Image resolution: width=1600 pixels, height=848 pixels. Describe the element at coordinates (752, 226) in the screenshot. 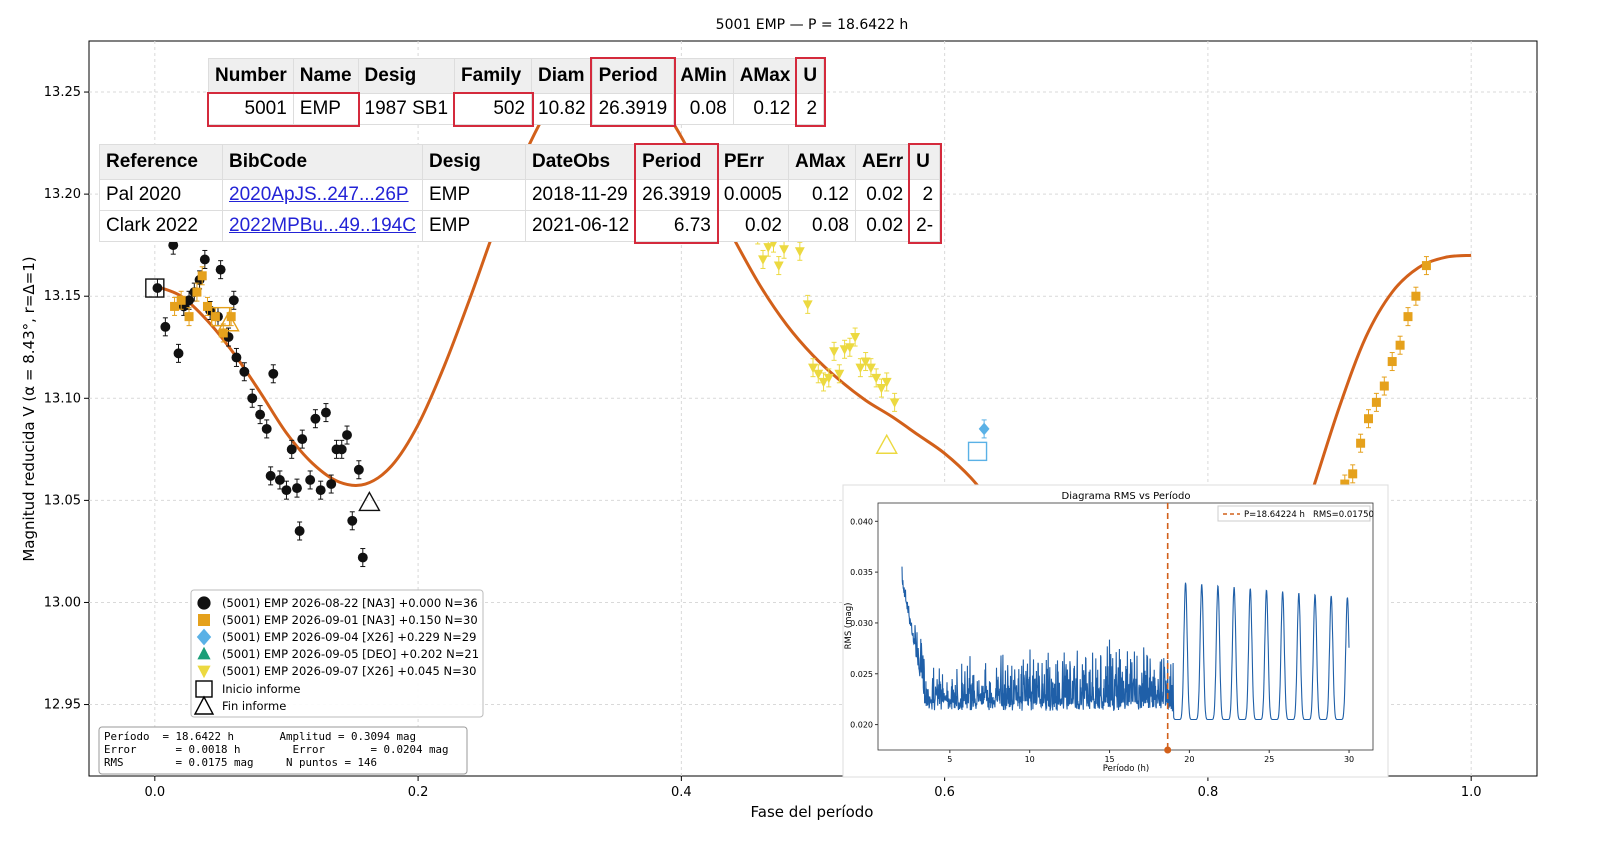

I see `table-cell: 0.02` at that location.